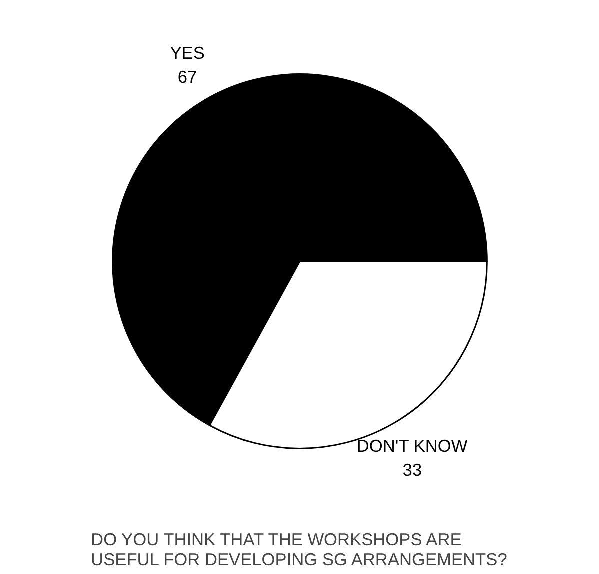 The height and width of the screenshot is (574, 599). What do you see at coordinates (412, 470) in the screenshot?
I see `data-label: 33` at bounding box center [412, 470].